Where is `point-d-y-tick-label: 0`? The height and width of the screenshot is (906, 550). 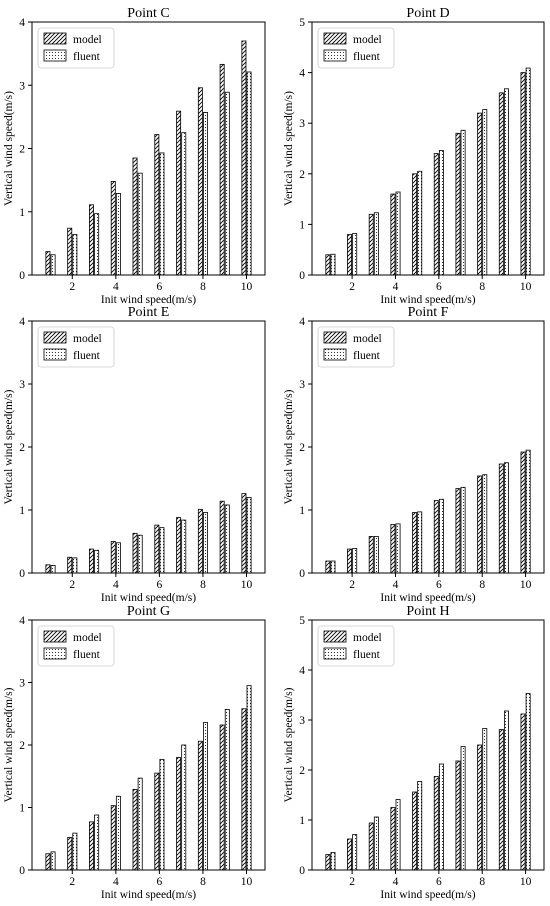
point-d-y-tick-label: 0 is located at coordinates (302, 276).